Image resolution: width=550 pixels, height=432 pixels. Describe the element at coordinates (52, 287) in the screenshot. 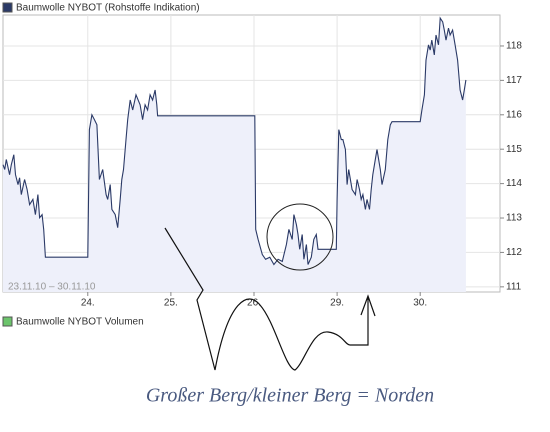

I see `date-range: 23.11.10 – 30.11.10` at that location.